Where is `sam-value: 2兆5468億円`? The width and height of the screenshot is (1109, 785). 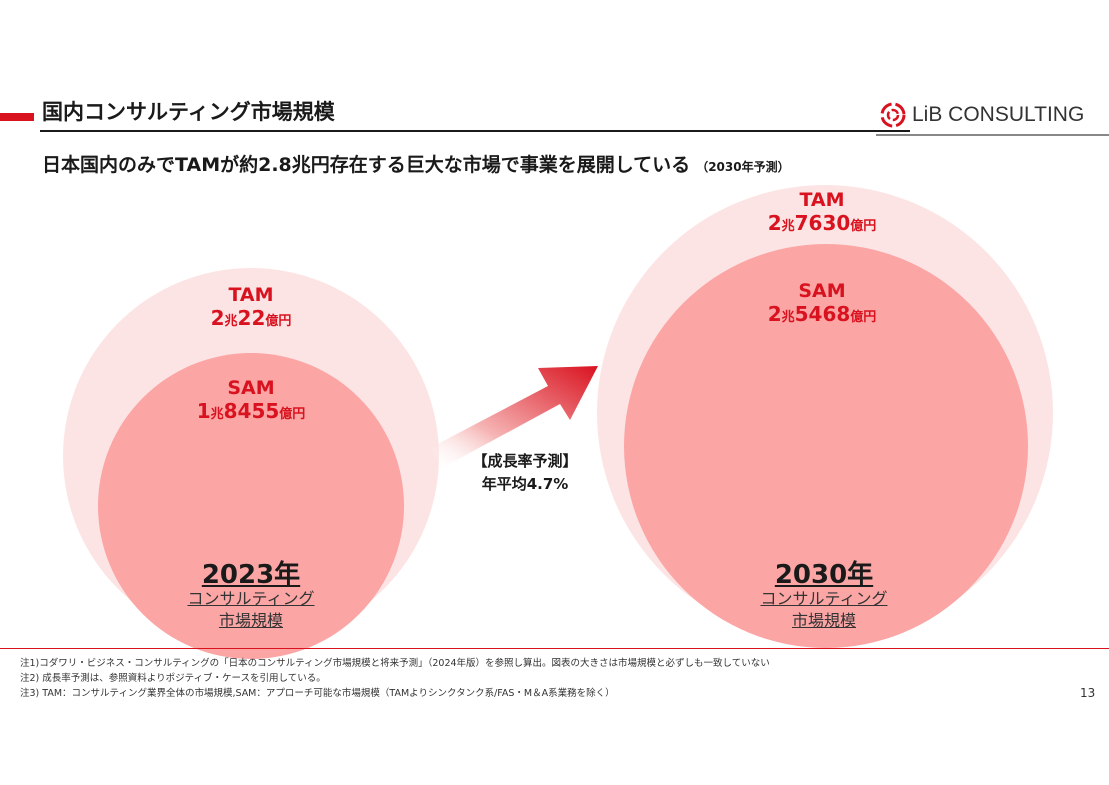
sam-value: 2兆5468億円 is located at coordinates (822, 314).